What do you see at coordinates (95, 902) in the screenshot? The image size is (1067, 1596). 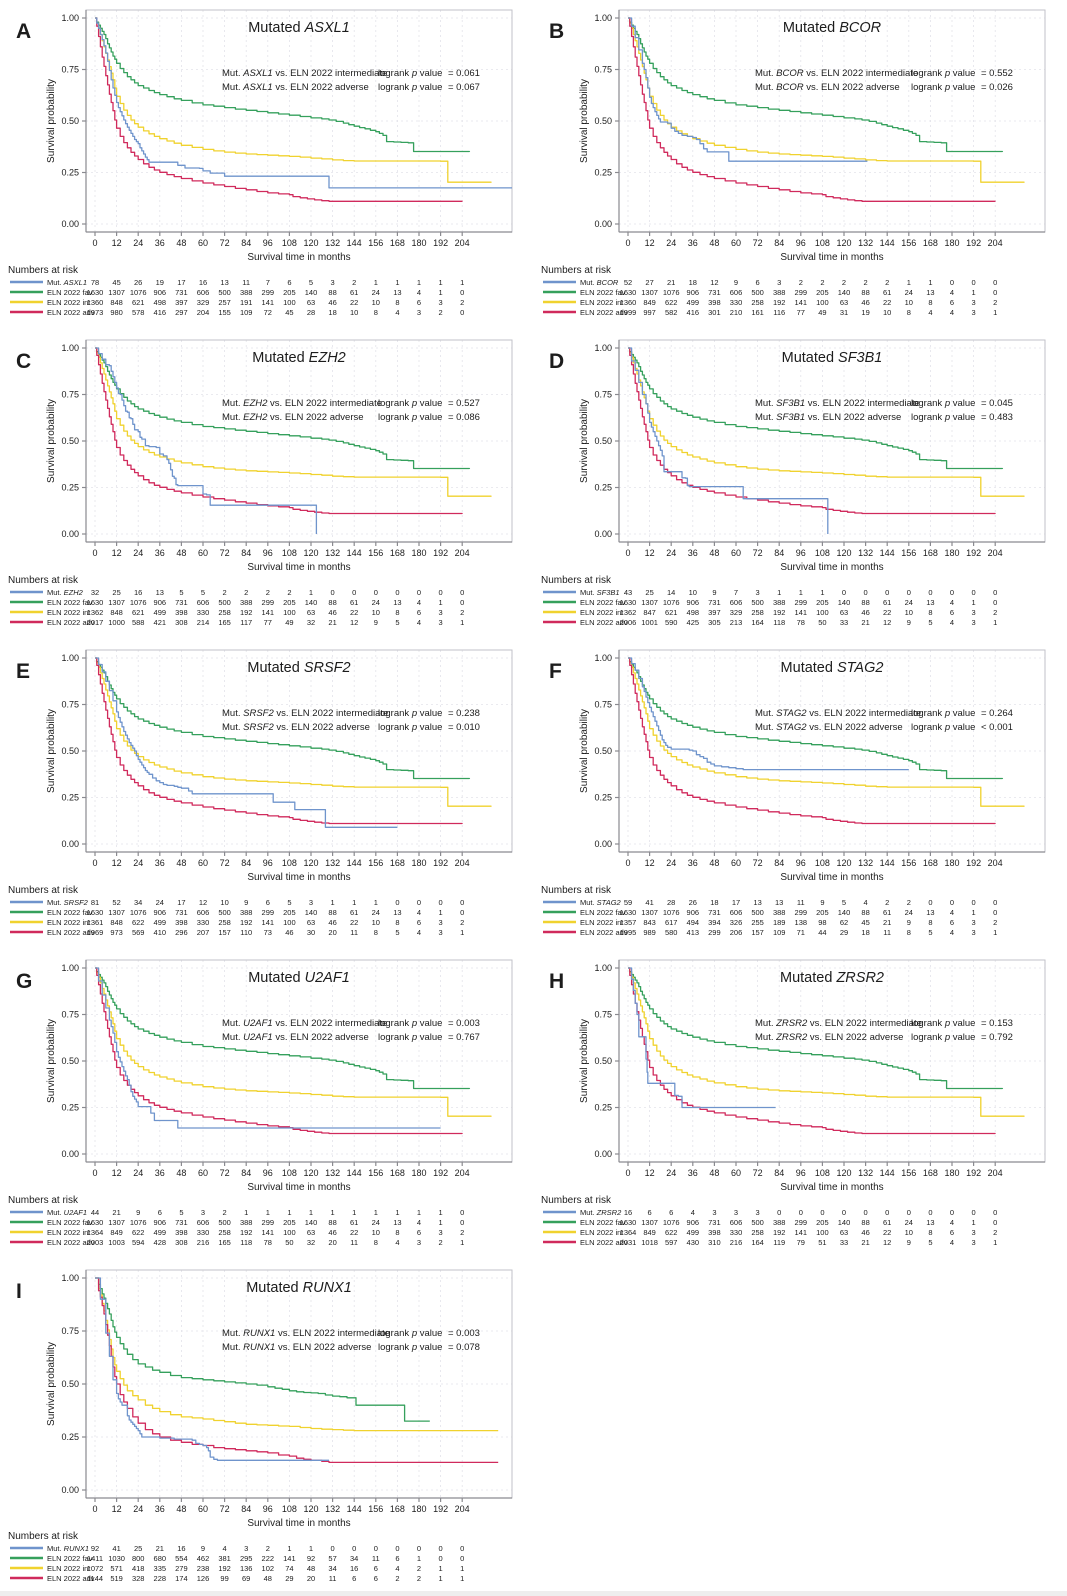 I see `risk-count: 81` at bounding box center [95, 902].